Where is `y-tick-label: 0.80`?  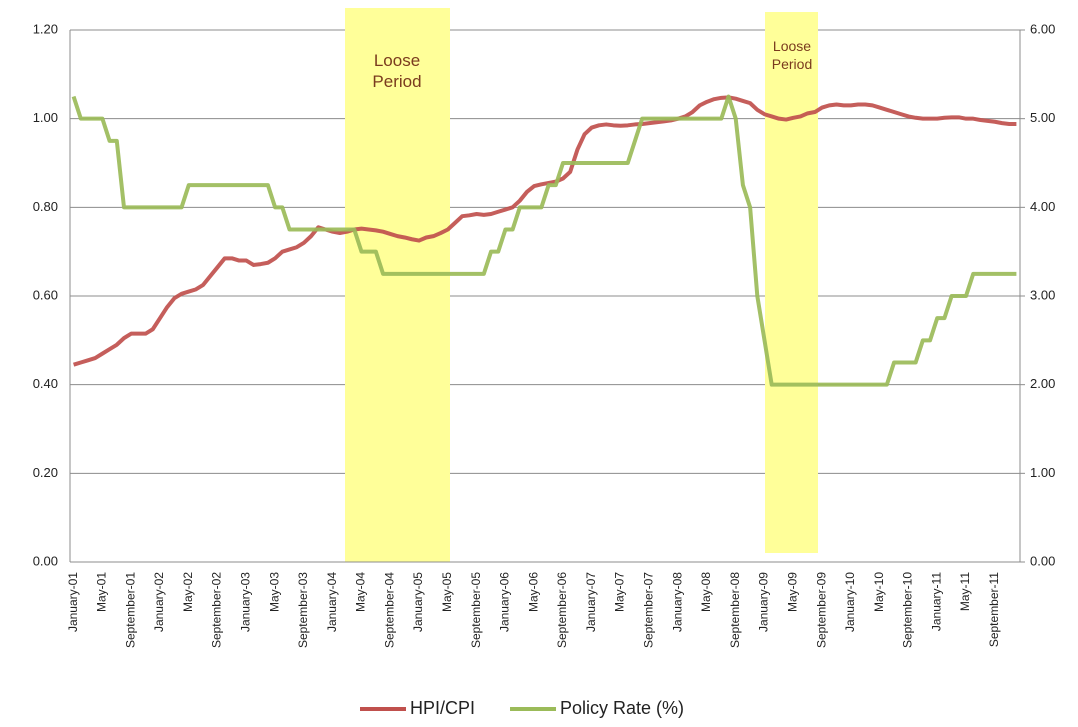 y-tick-label: 0.80 is located at coordinates (45, 206).